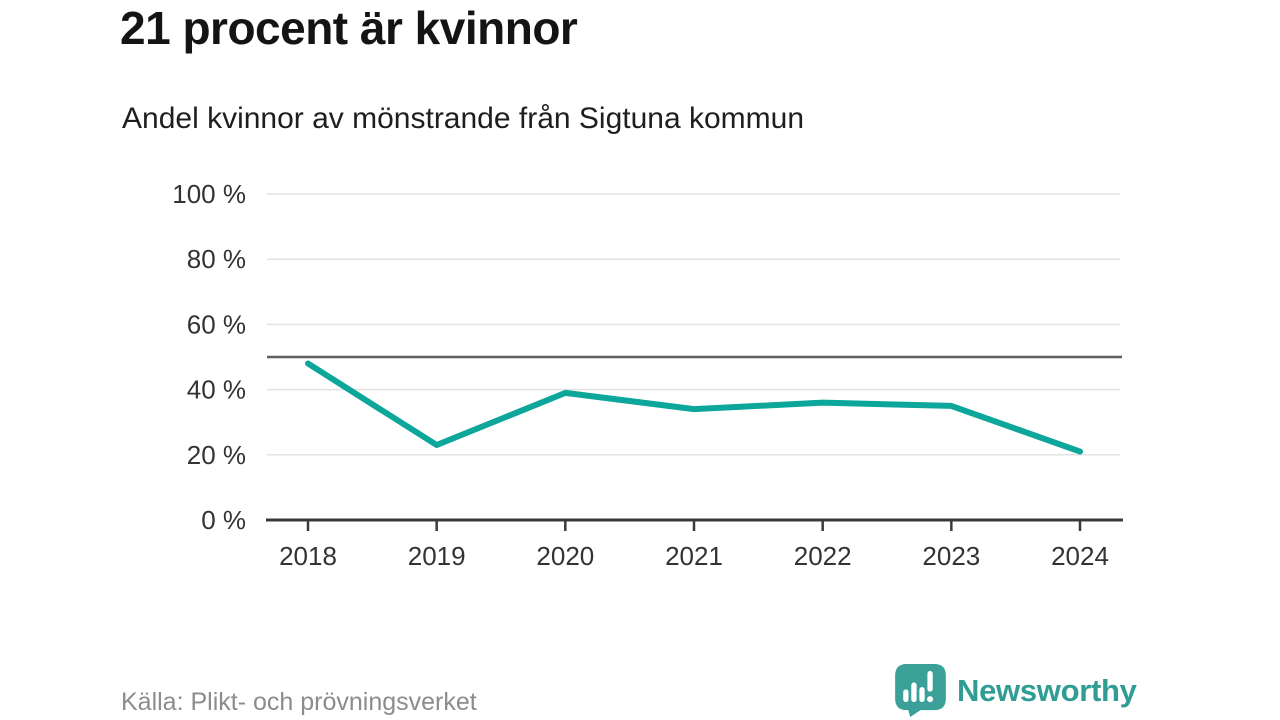 The height and width of the screenshot is (720, 1280). I want to click on source-note: Källa: Plikt- och prövningsverket, so click(299, 702).